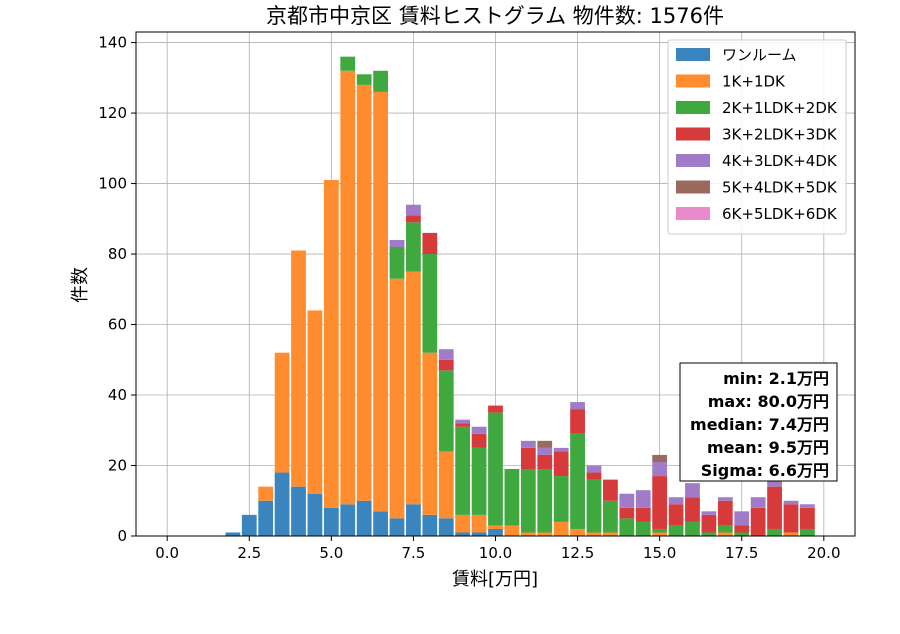 The height and width of the screenshot is (634, 900). Describe the element at coordinates (495, 553) in the screenshot. I see `x-tick-label: 10.0` at that location.